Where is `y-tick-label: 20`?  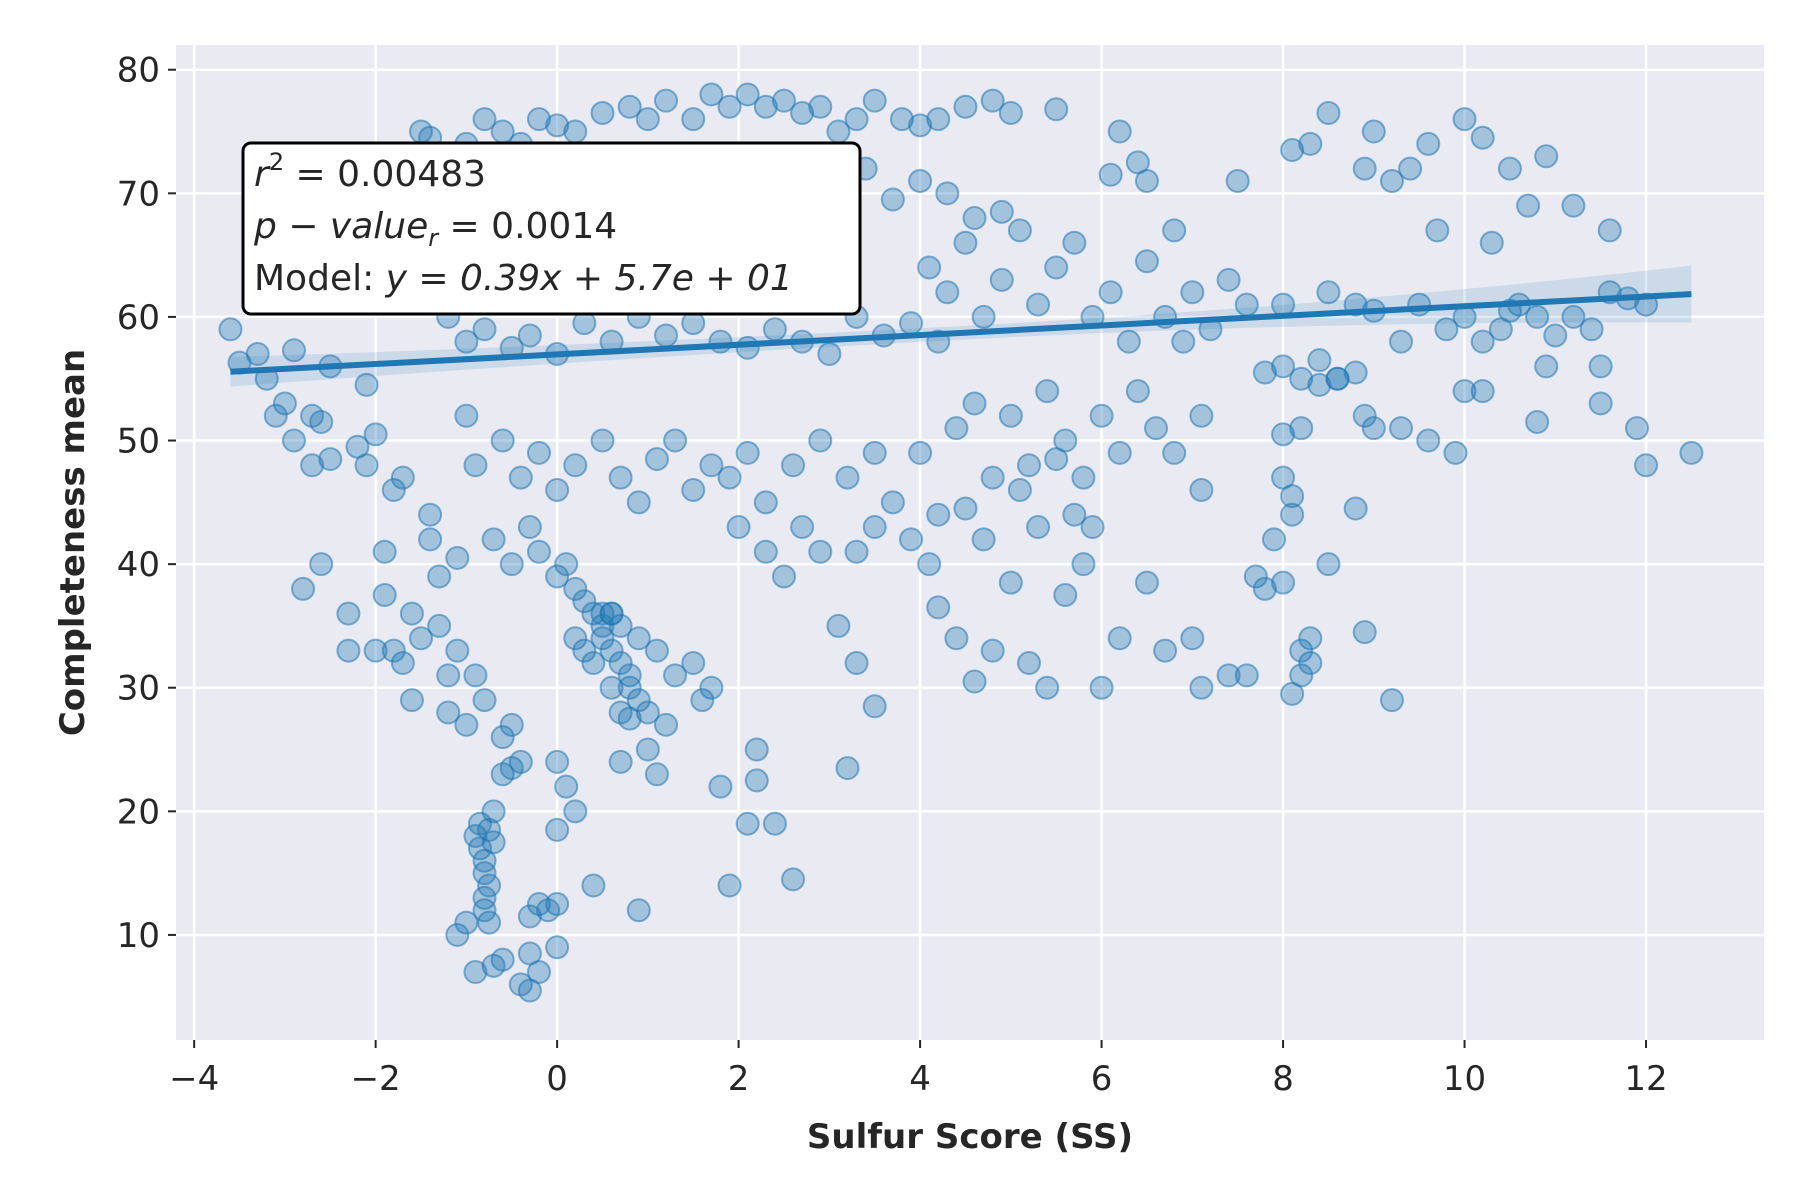 y-tick-label: 20 is located at coordinates (138, 812).